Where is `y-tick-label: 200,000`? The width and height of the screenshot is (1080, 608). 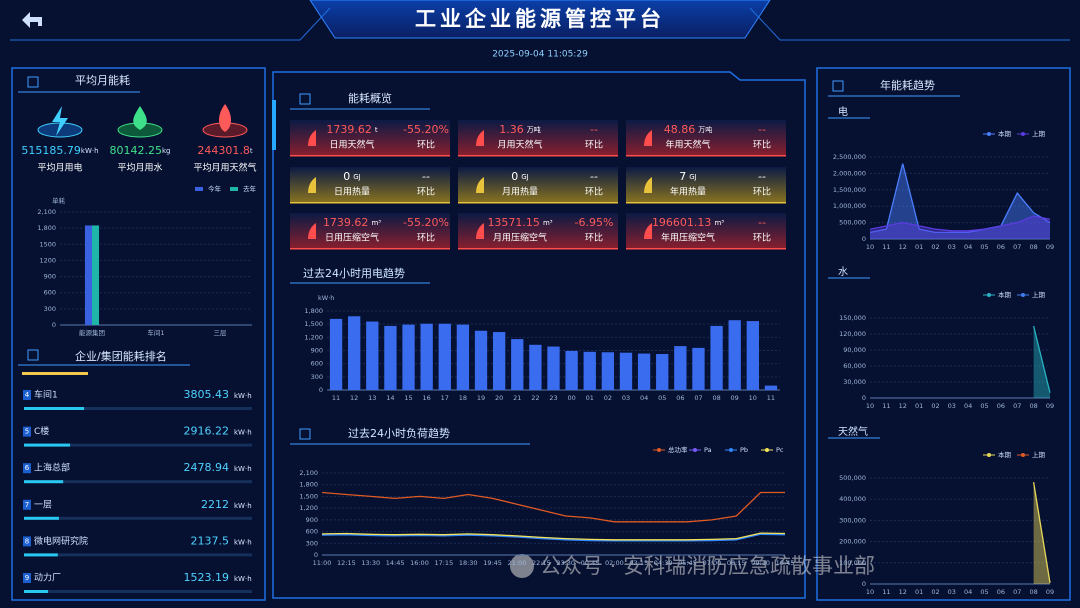
y-tick-label: 200,000 is located at coordinates (852, 542).